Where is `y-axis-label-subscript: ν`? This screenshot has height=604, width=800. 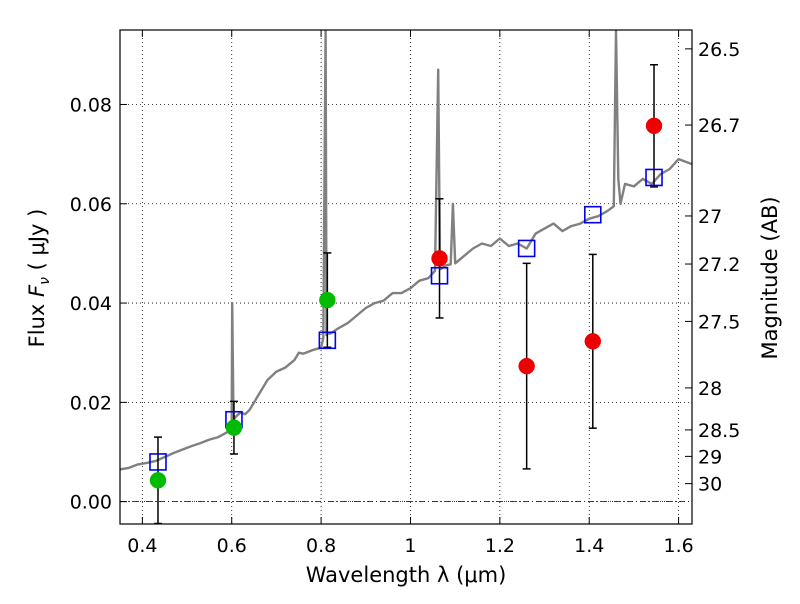 y-axis-label-subscript: ν is located at coordinates (45, 281).